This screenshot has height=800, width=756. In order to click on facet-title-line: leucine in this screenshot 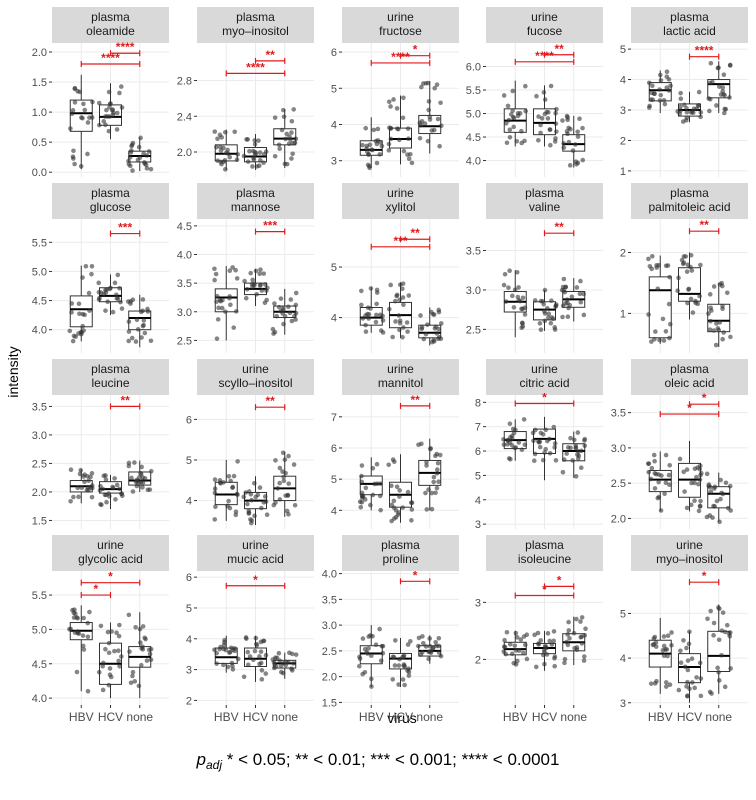, I will do `click(110, 383)`.